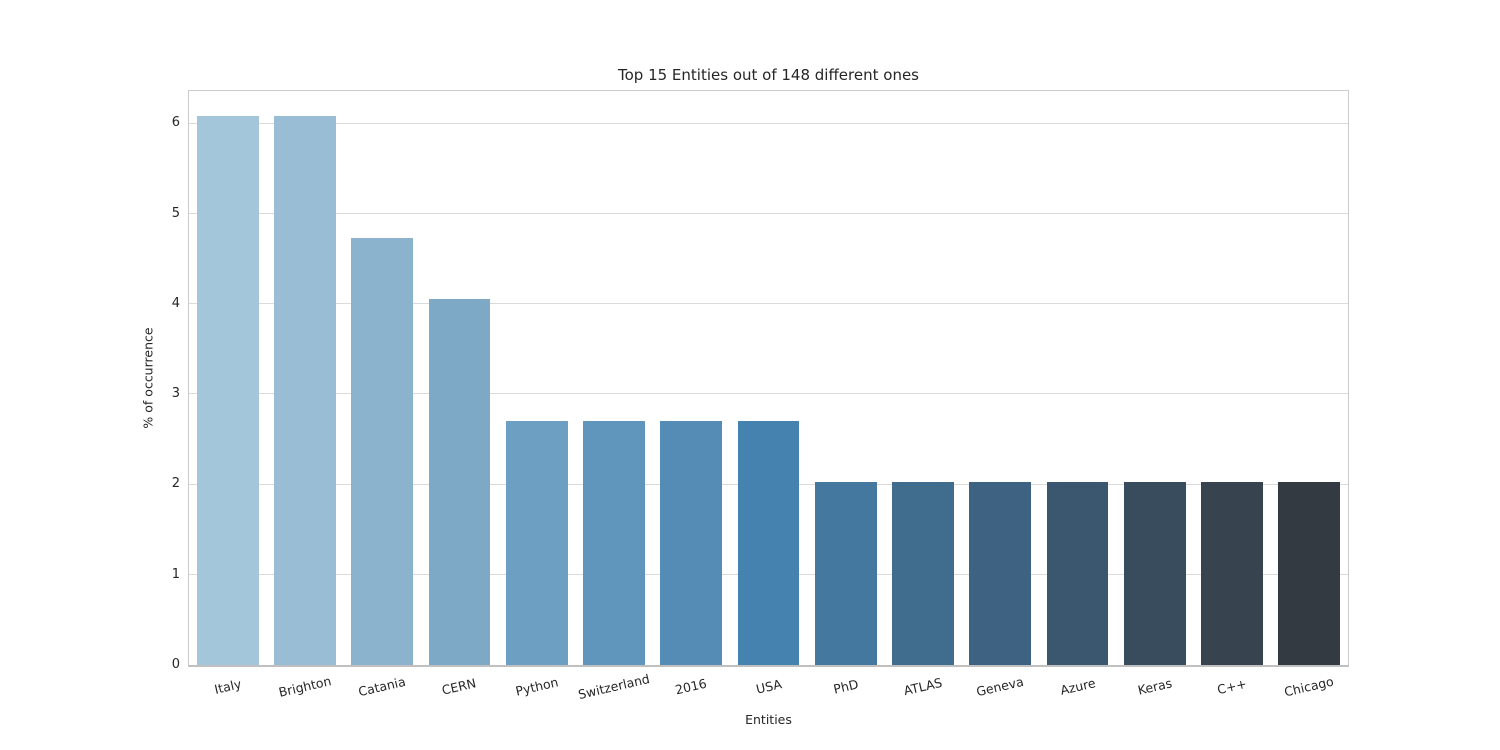 The image size is (1500, 750). Describe the element at coordinates (768, 719) in the screenshot. I see `x-axis-label: Entities` at that location.